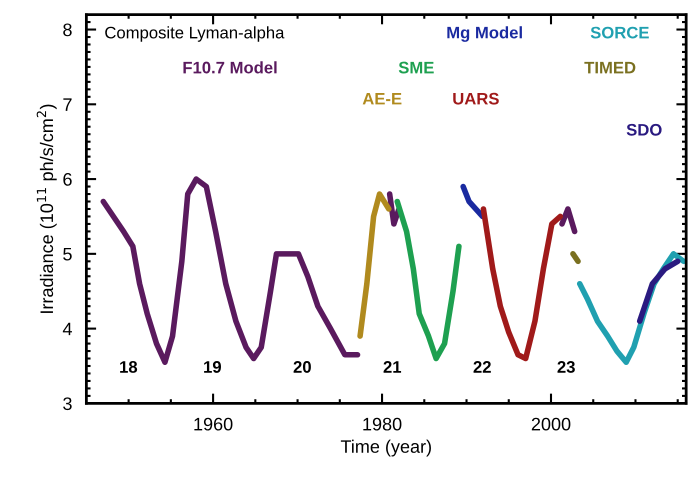  What do you see at coordinates (385, 448) in the screenshot?
I see `x-axis-title: Time (year)` at bounding box center [385, 448].